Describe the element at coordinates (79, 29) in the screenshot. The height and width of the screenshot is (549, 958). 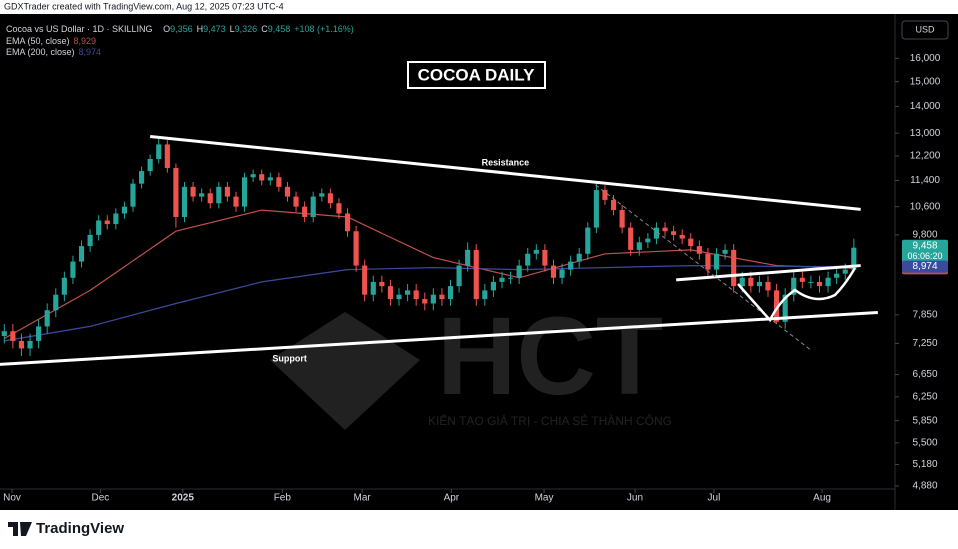
I see `legend-symbol: Cocoa vs US Dollar · 1D · SKILLING` at that location.